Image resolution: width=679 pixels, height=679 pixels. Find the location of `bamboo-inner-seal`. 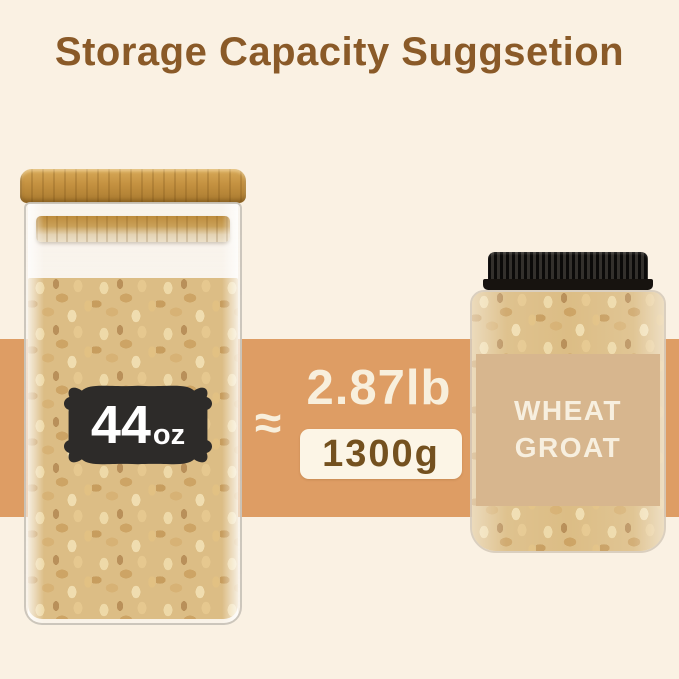

bamboo-inner-seal is located at coordinates (133, 229).